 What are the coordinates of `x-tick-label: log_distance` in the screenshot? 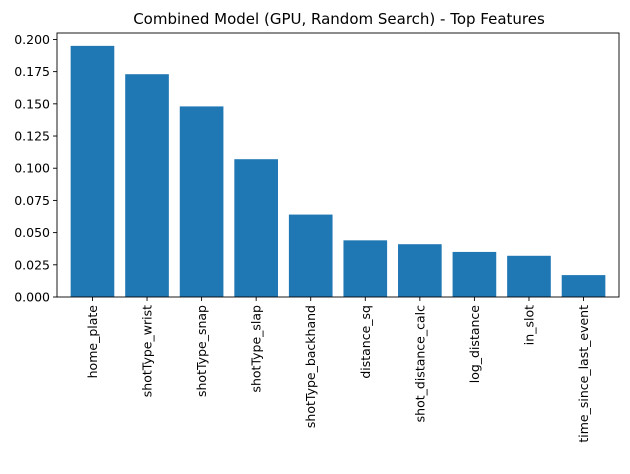 It's located at (474, 344).